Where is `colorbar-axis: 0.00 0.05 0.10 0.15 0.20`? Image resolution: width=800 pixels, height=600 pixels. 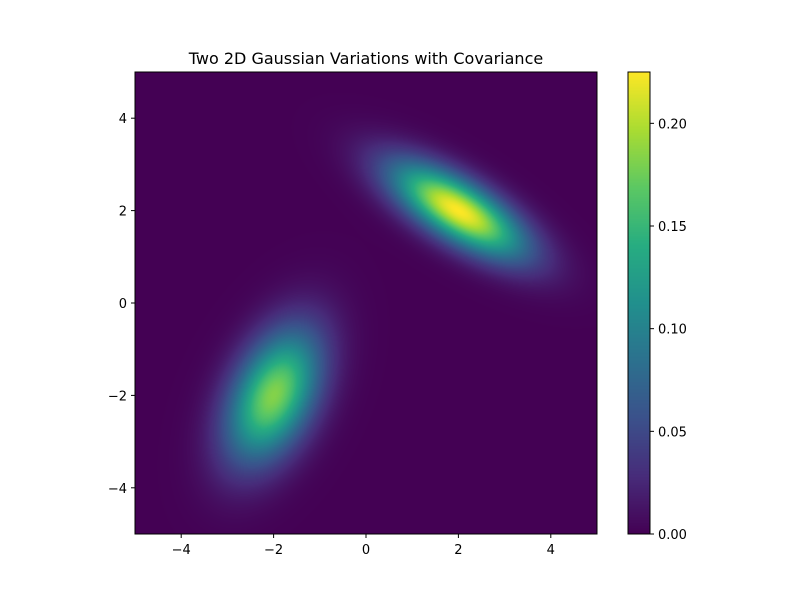
colorbar-axis: 0.00 0.05 0.10 0.15 0.20 is located at coordinates (668, 330).